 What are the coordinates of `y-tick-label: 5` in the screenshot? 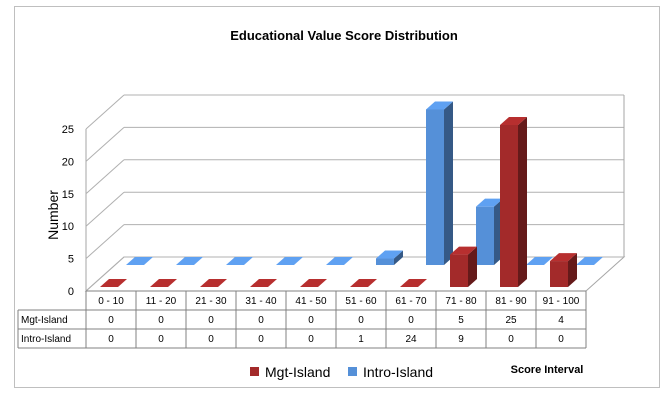 It's located at (71, 260).